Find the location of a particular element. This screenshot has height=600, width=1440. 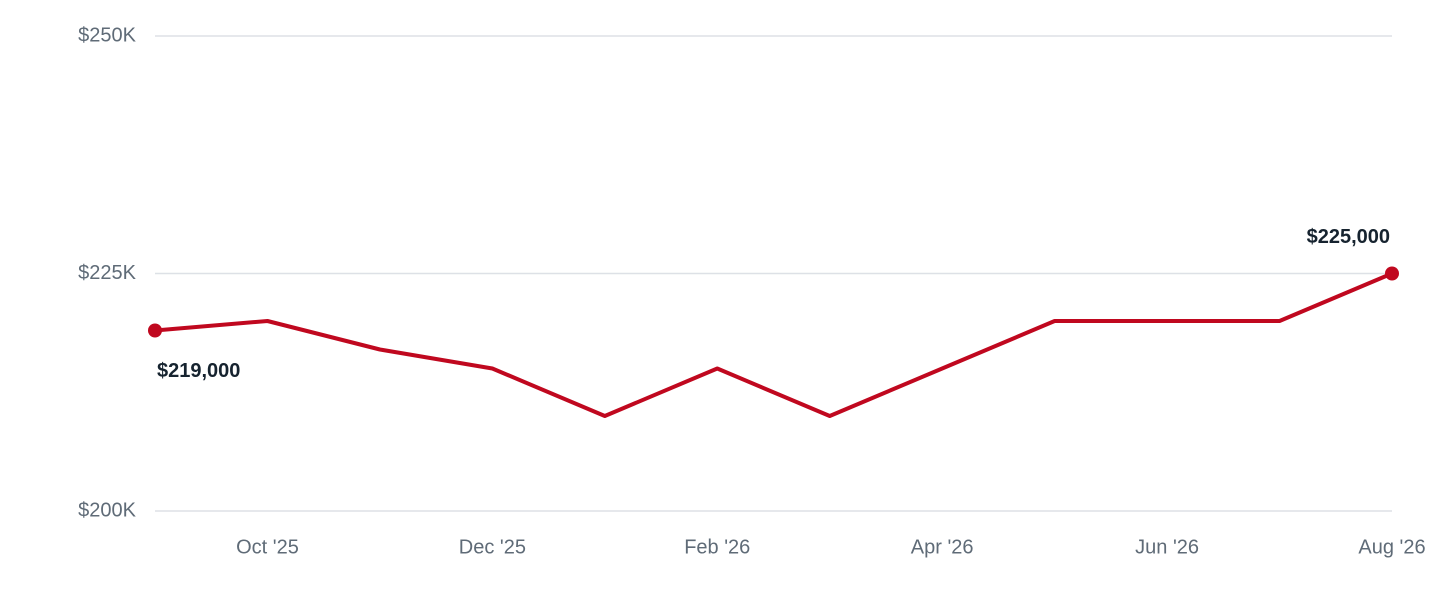

y-tick-label: $200K is located at coordinates (107, 510).